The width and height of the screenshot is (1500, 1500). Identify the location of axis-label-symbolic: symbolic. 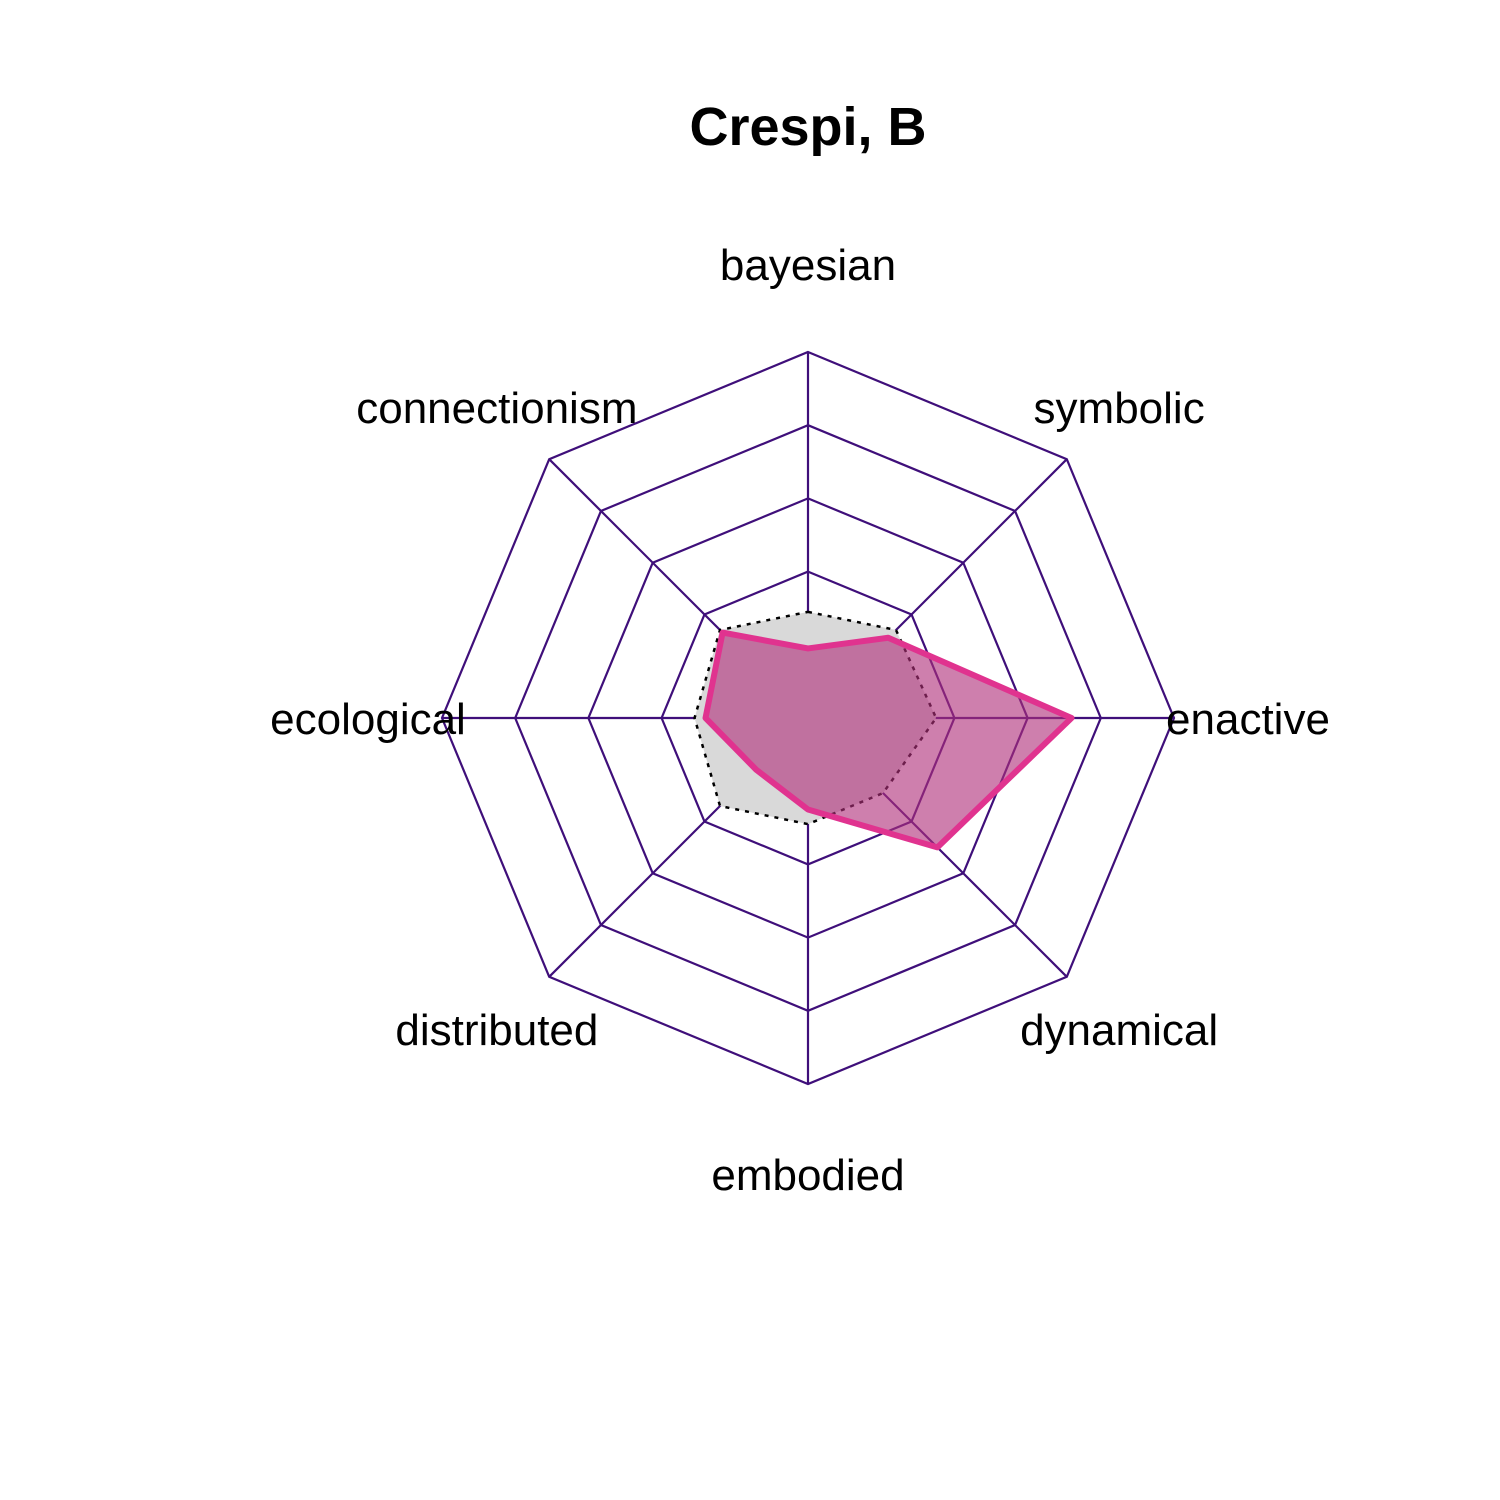
(1119, 408).